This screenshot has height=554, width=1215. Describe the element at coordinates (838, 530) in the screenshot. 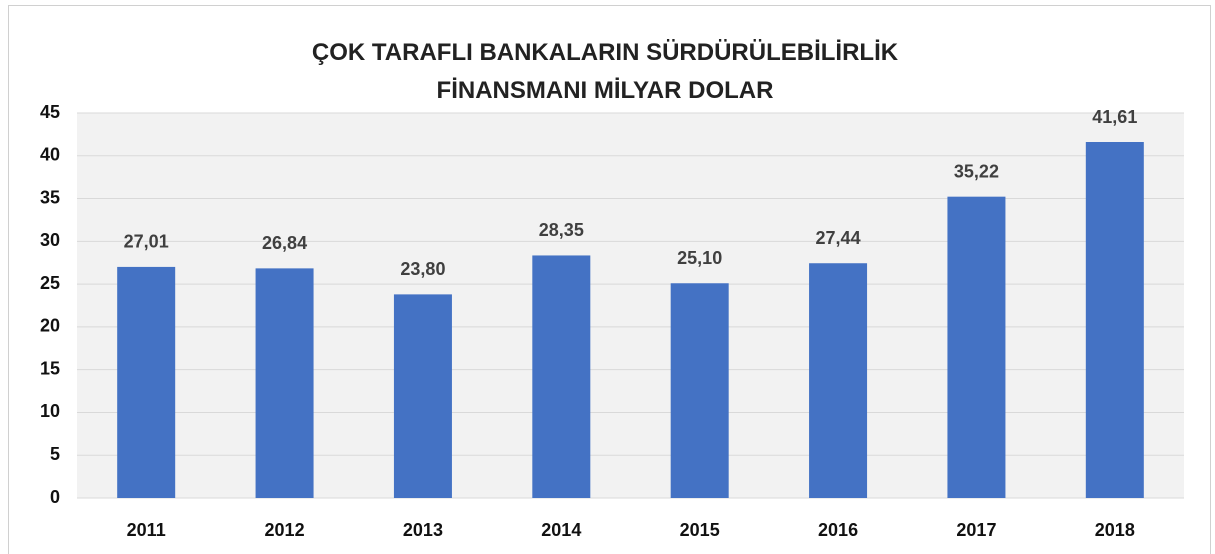

I see `x-tick-label: 2016` at that location.